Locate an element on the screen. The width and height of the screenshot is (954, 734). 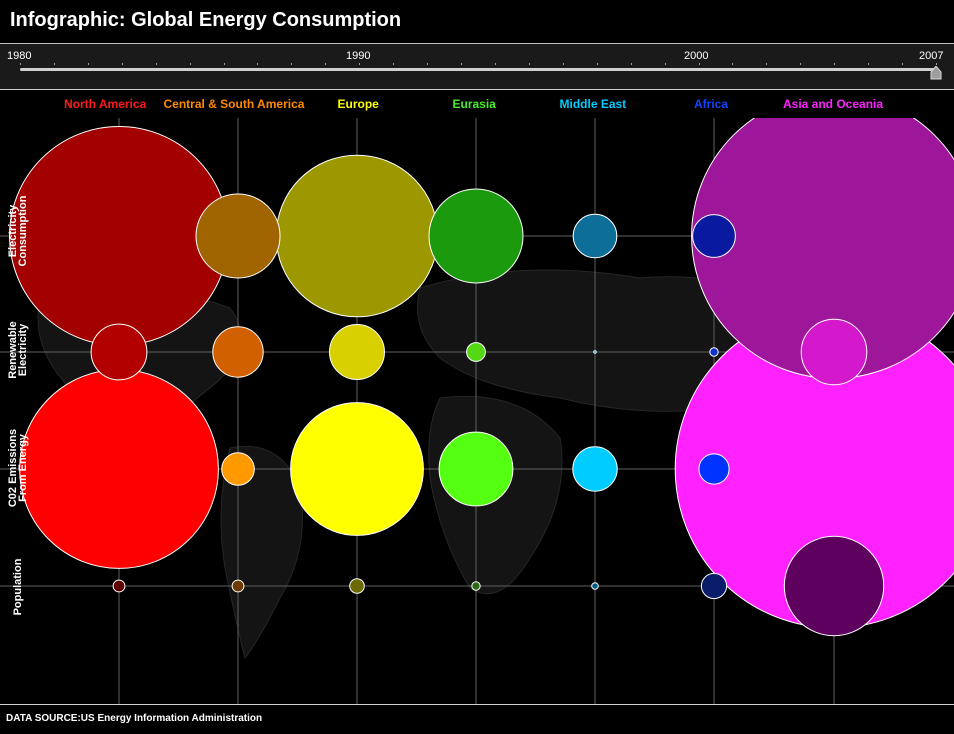
bubble-central-south-america-row3 is located at coordinates (238, 586).